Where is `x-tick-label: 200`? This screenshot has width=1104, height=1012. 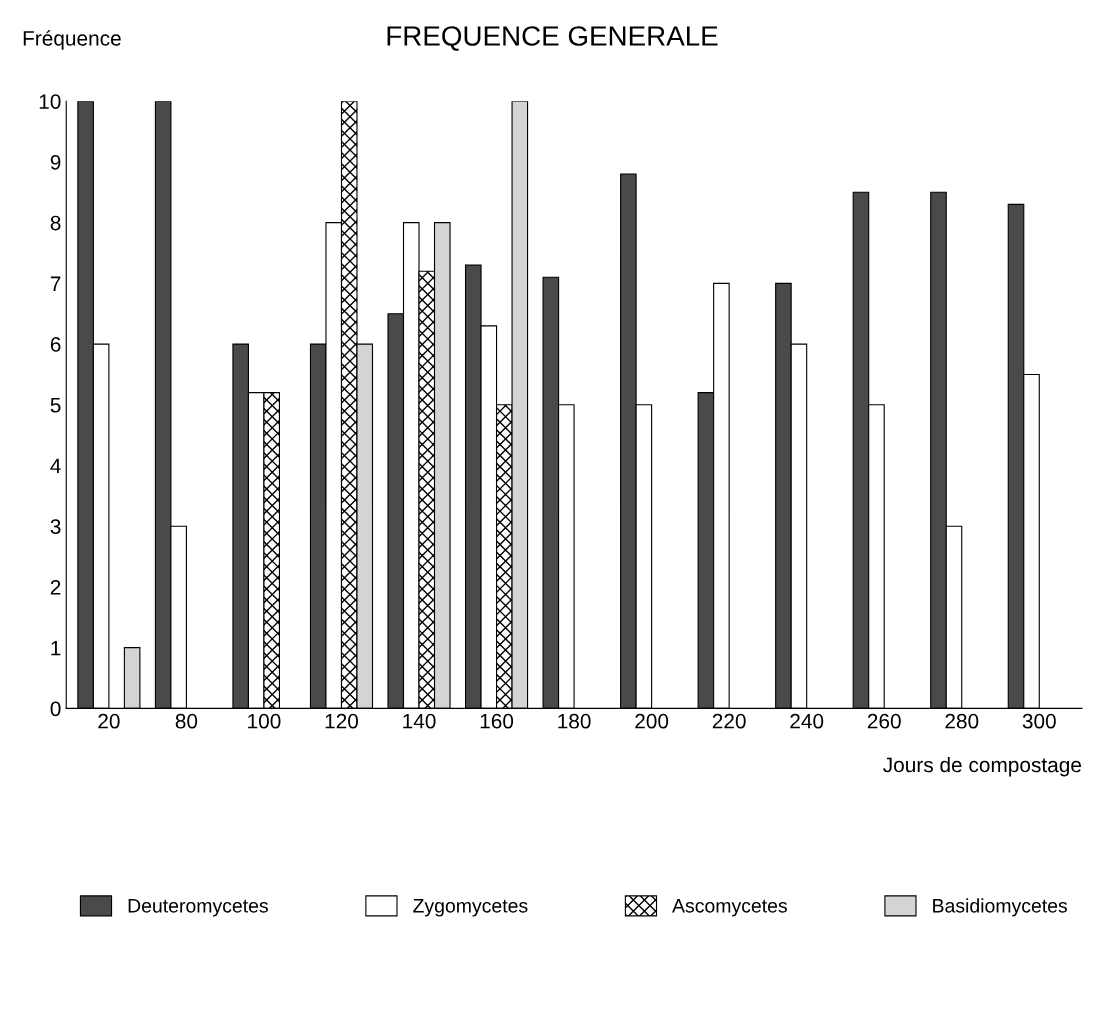 x-tick-label: 200 is located at coordinates (652, 721).